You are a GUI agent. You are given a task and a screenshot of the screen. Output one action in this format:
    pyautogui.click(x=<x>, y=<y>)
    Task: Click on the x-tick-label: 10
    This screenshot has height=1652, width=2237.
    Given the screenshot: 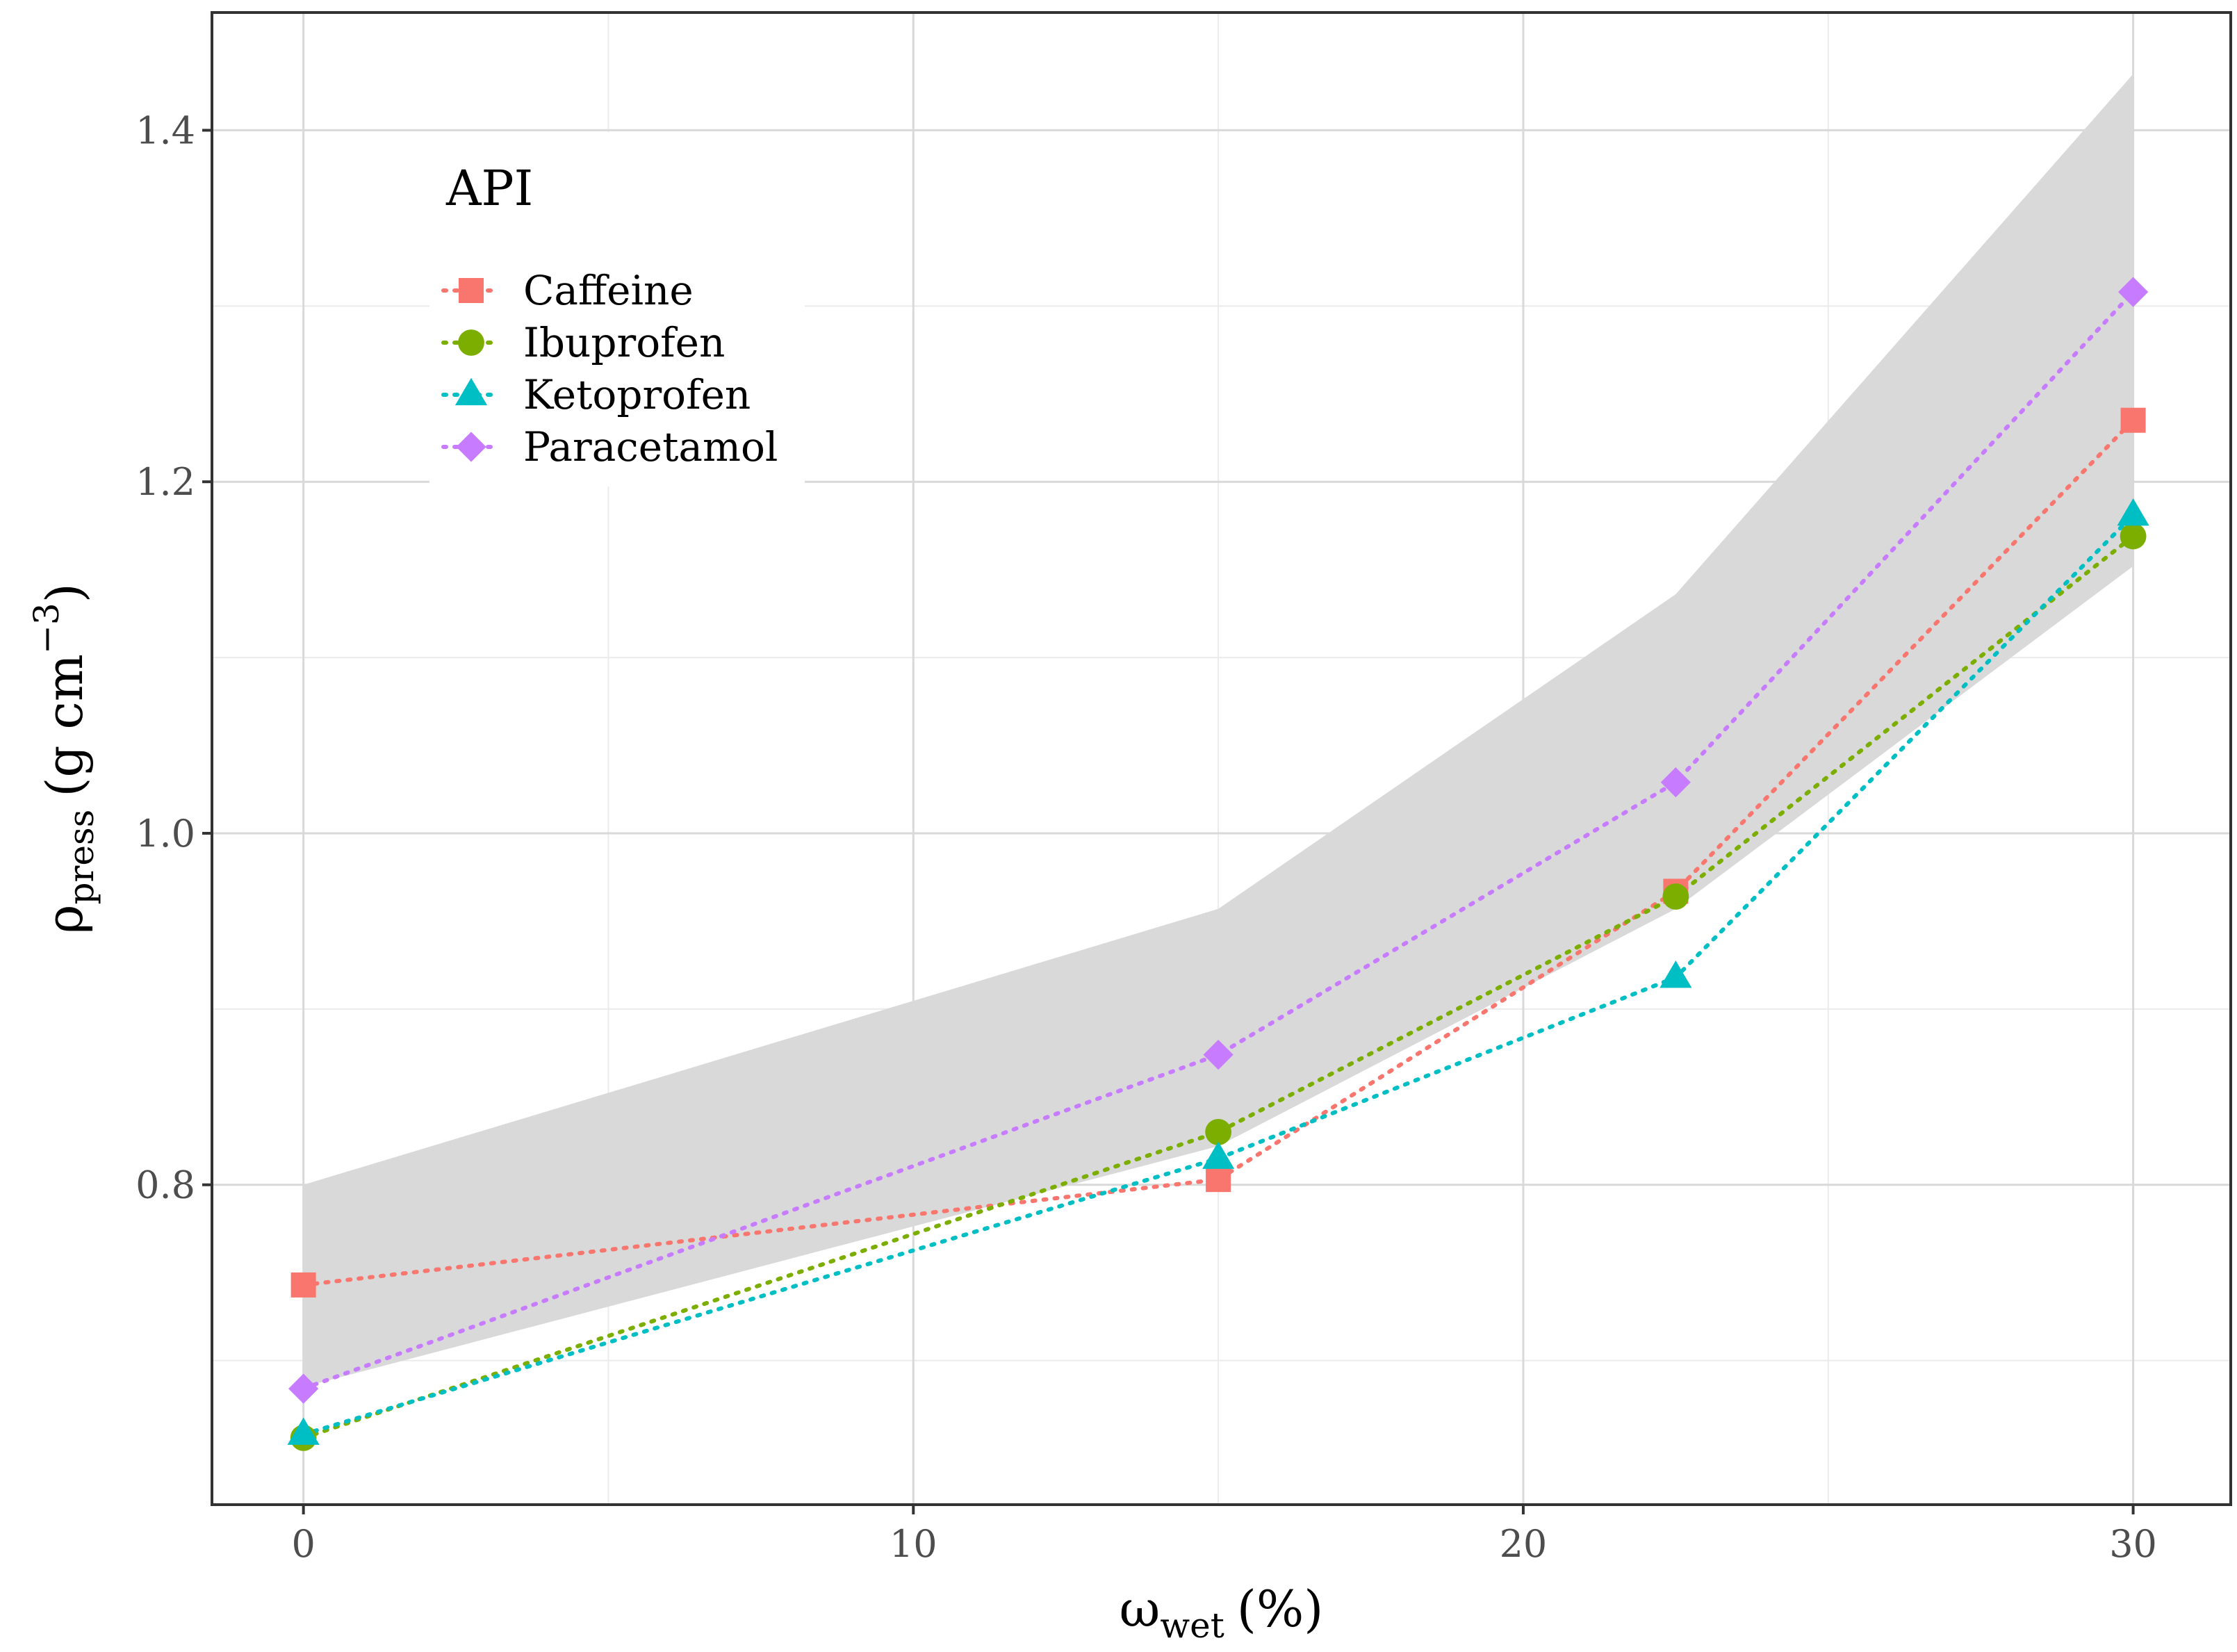 What is the action you would take?
    pyautogui.click(x=913, y=1544)
    